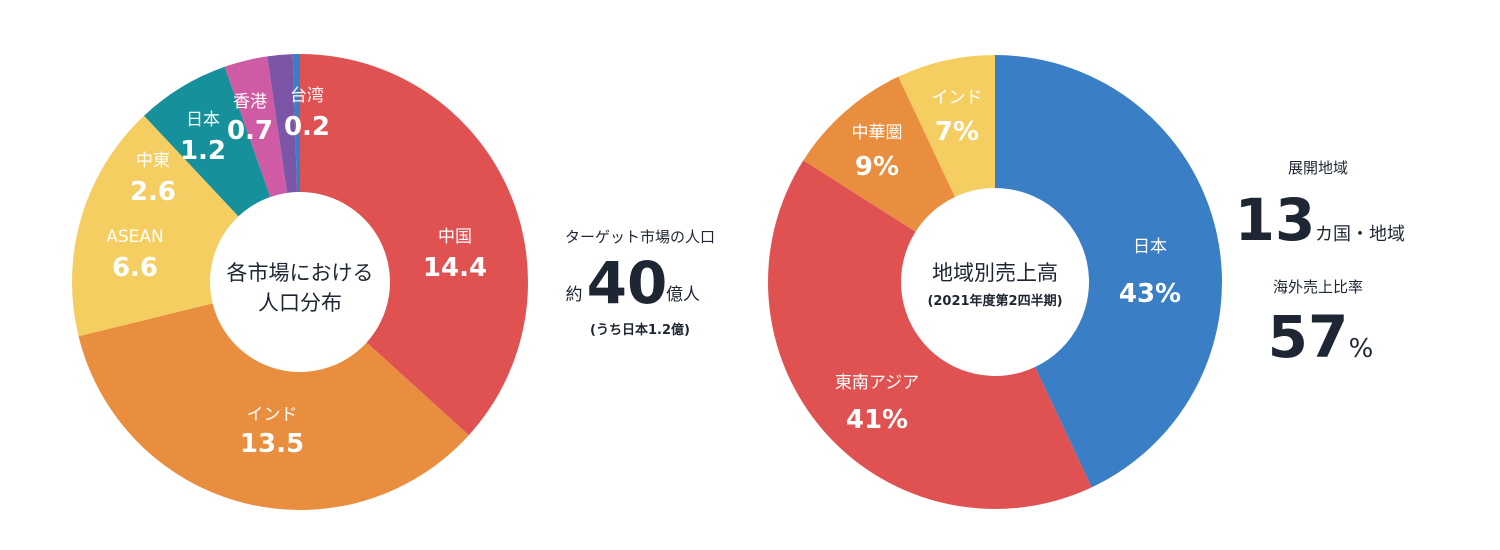 This screenshot has height=550, width=1500. Describe the element at coordinates (203, 151) in the screenshot. I see `value-japan: 1.2` at that location.